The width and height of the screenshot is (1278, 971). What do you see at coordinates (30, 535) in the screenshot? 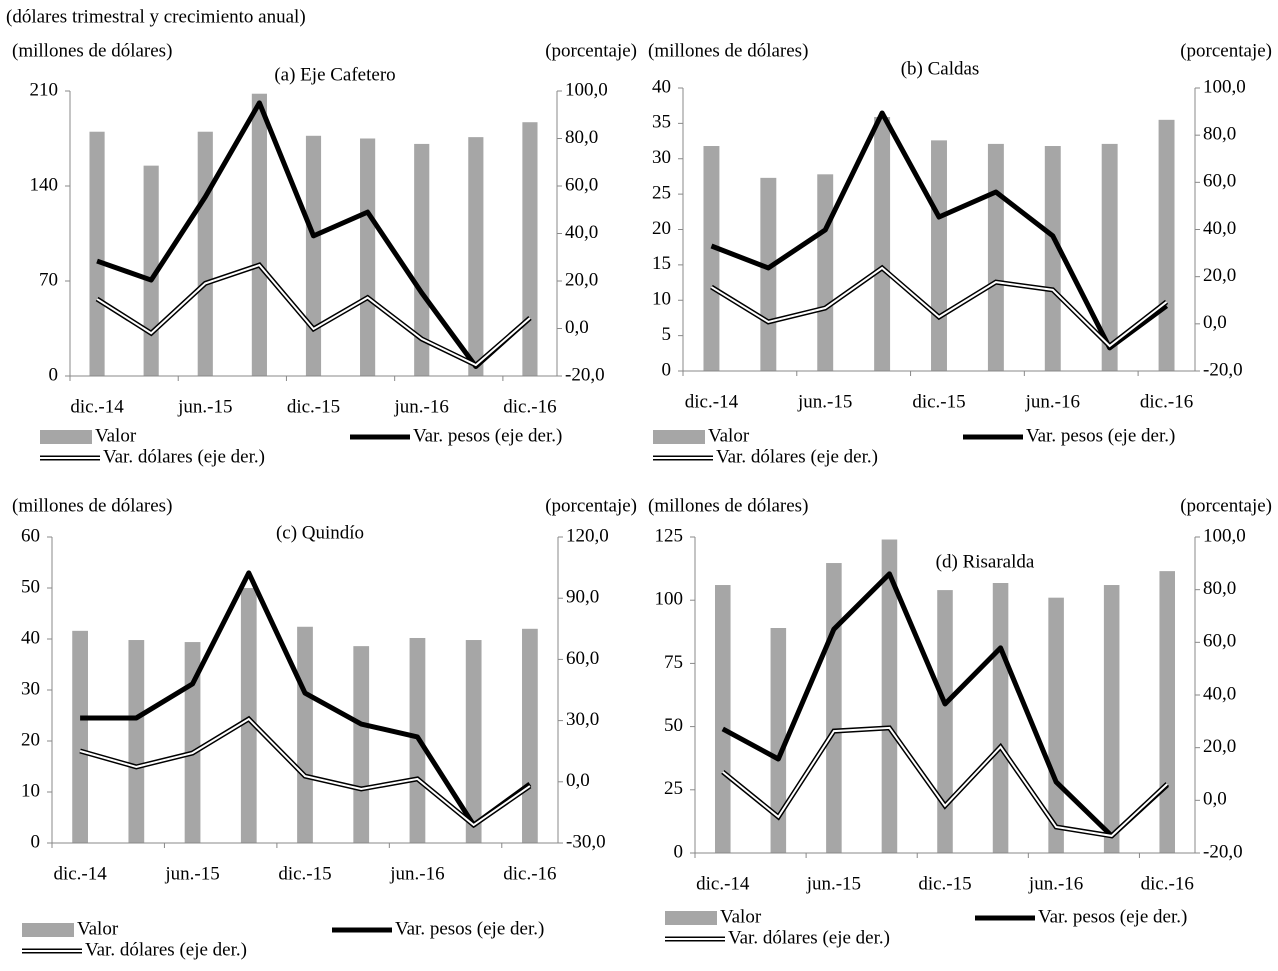
I see `y-tick-label: 60` at bounding box center [30, 535].